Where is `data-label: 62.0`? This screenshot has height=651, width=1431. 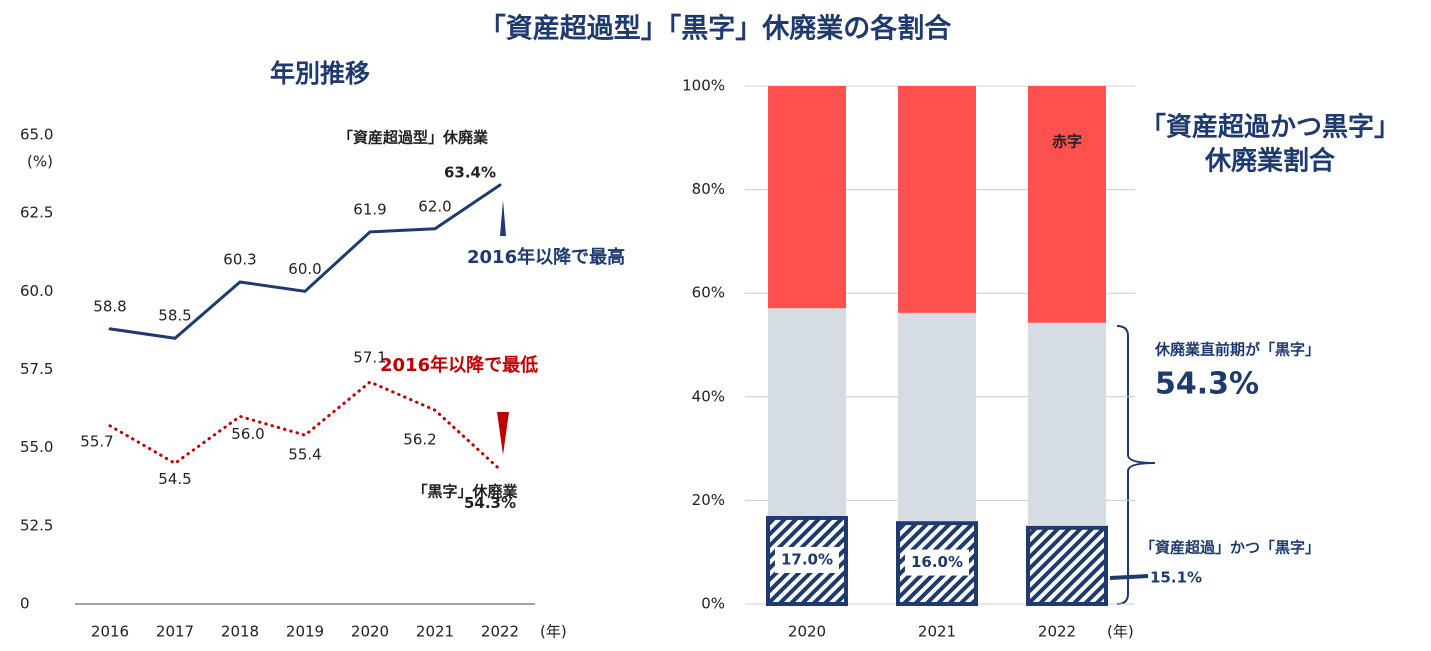 data-label: 62.0 is located at coordinates (434, 206).